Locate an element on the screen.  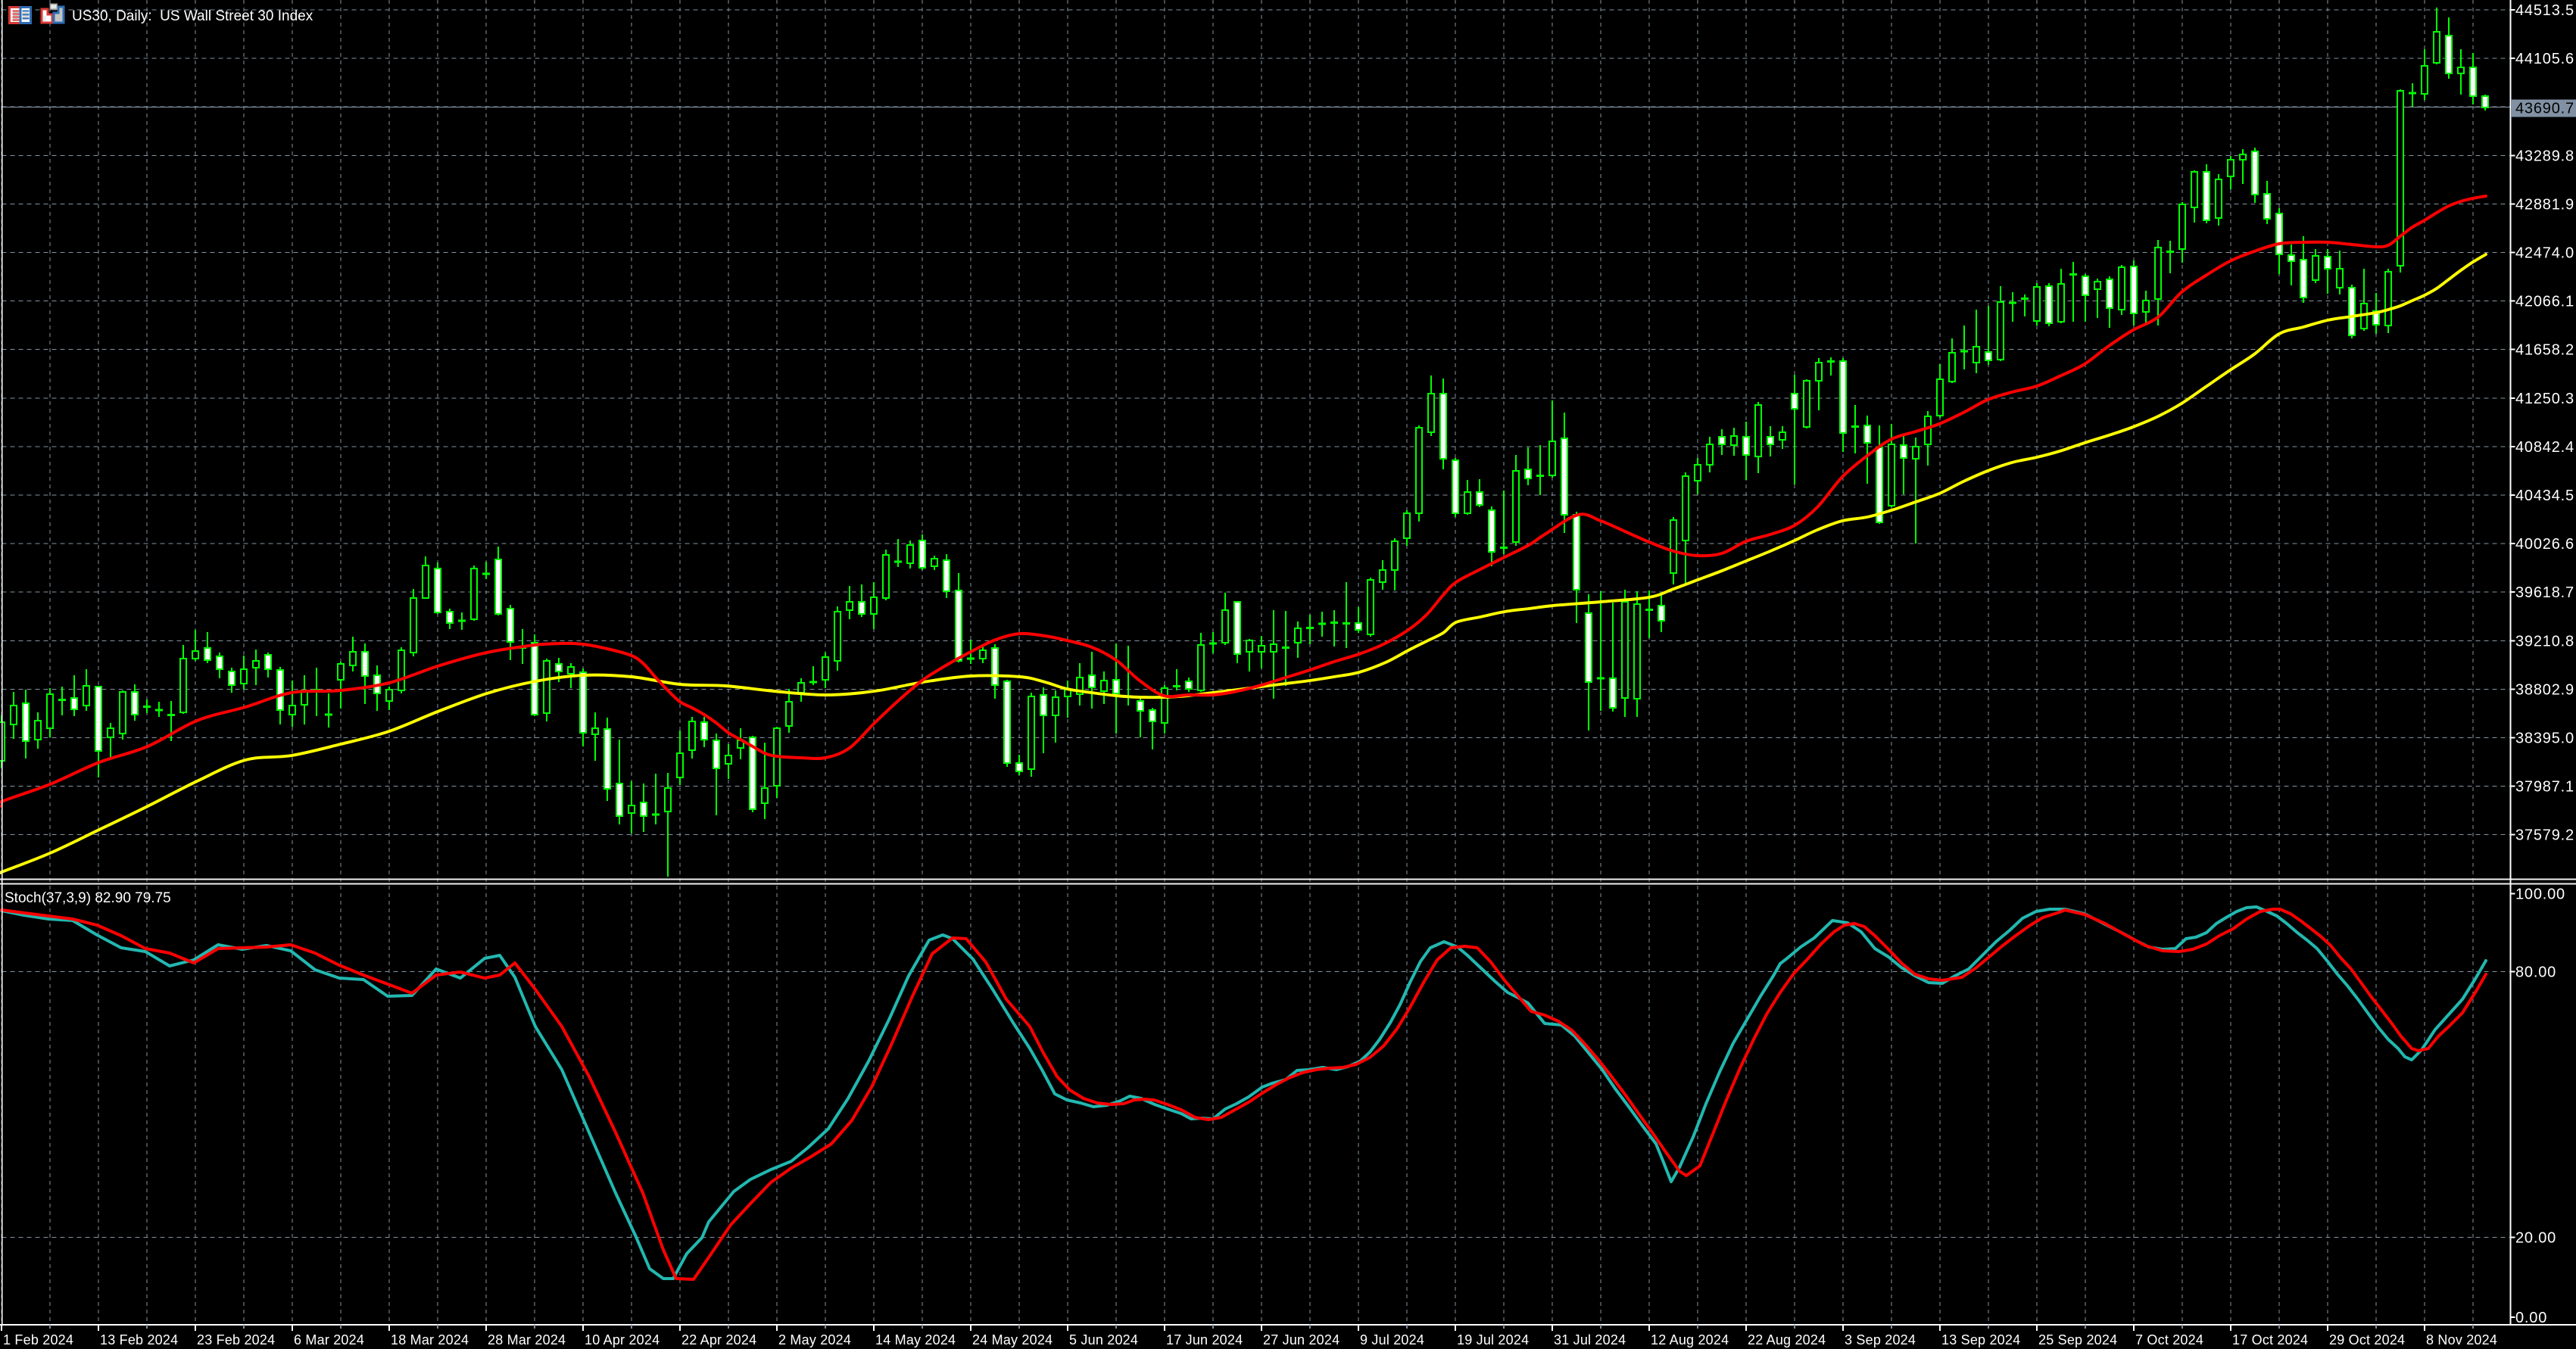
svg-text: 44513.5 is located at coordinates (2544, 10).